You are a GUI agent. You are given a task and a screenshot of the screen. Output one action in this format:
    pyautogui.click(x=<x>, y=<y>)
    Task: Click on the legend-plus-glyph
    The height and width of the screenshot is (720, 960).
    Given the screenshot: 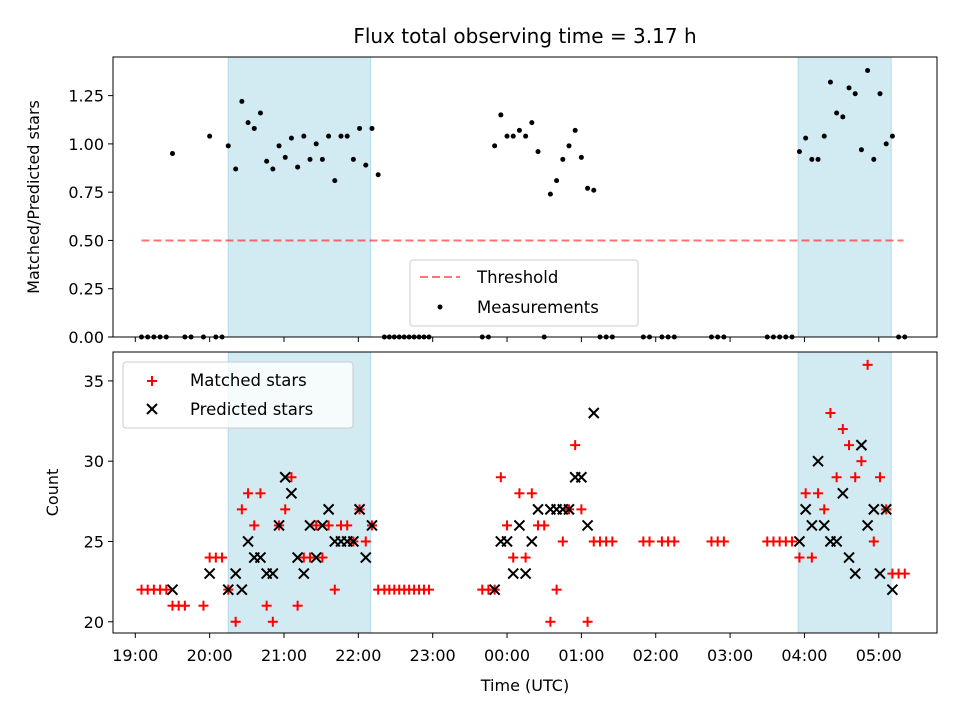 What is the action you would take?
    pyautogui.click(x=152, y=381)
    